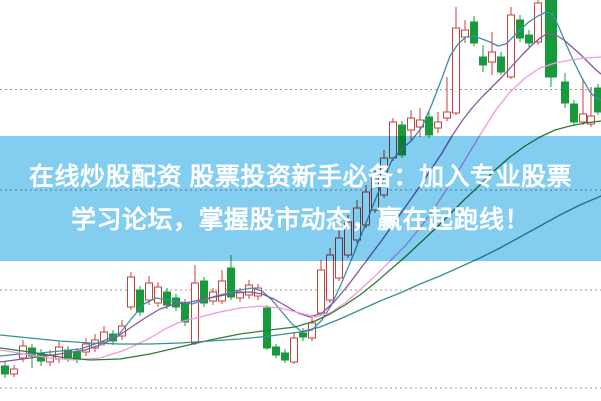 Image resolution: width=601 pixels, height=401 pixels. Describe the element at coordinates (300, 176) in the screenshot. I see `banner-line-1: 在线炒股配资 股票投资新手必备：加入专业股票` at that location.